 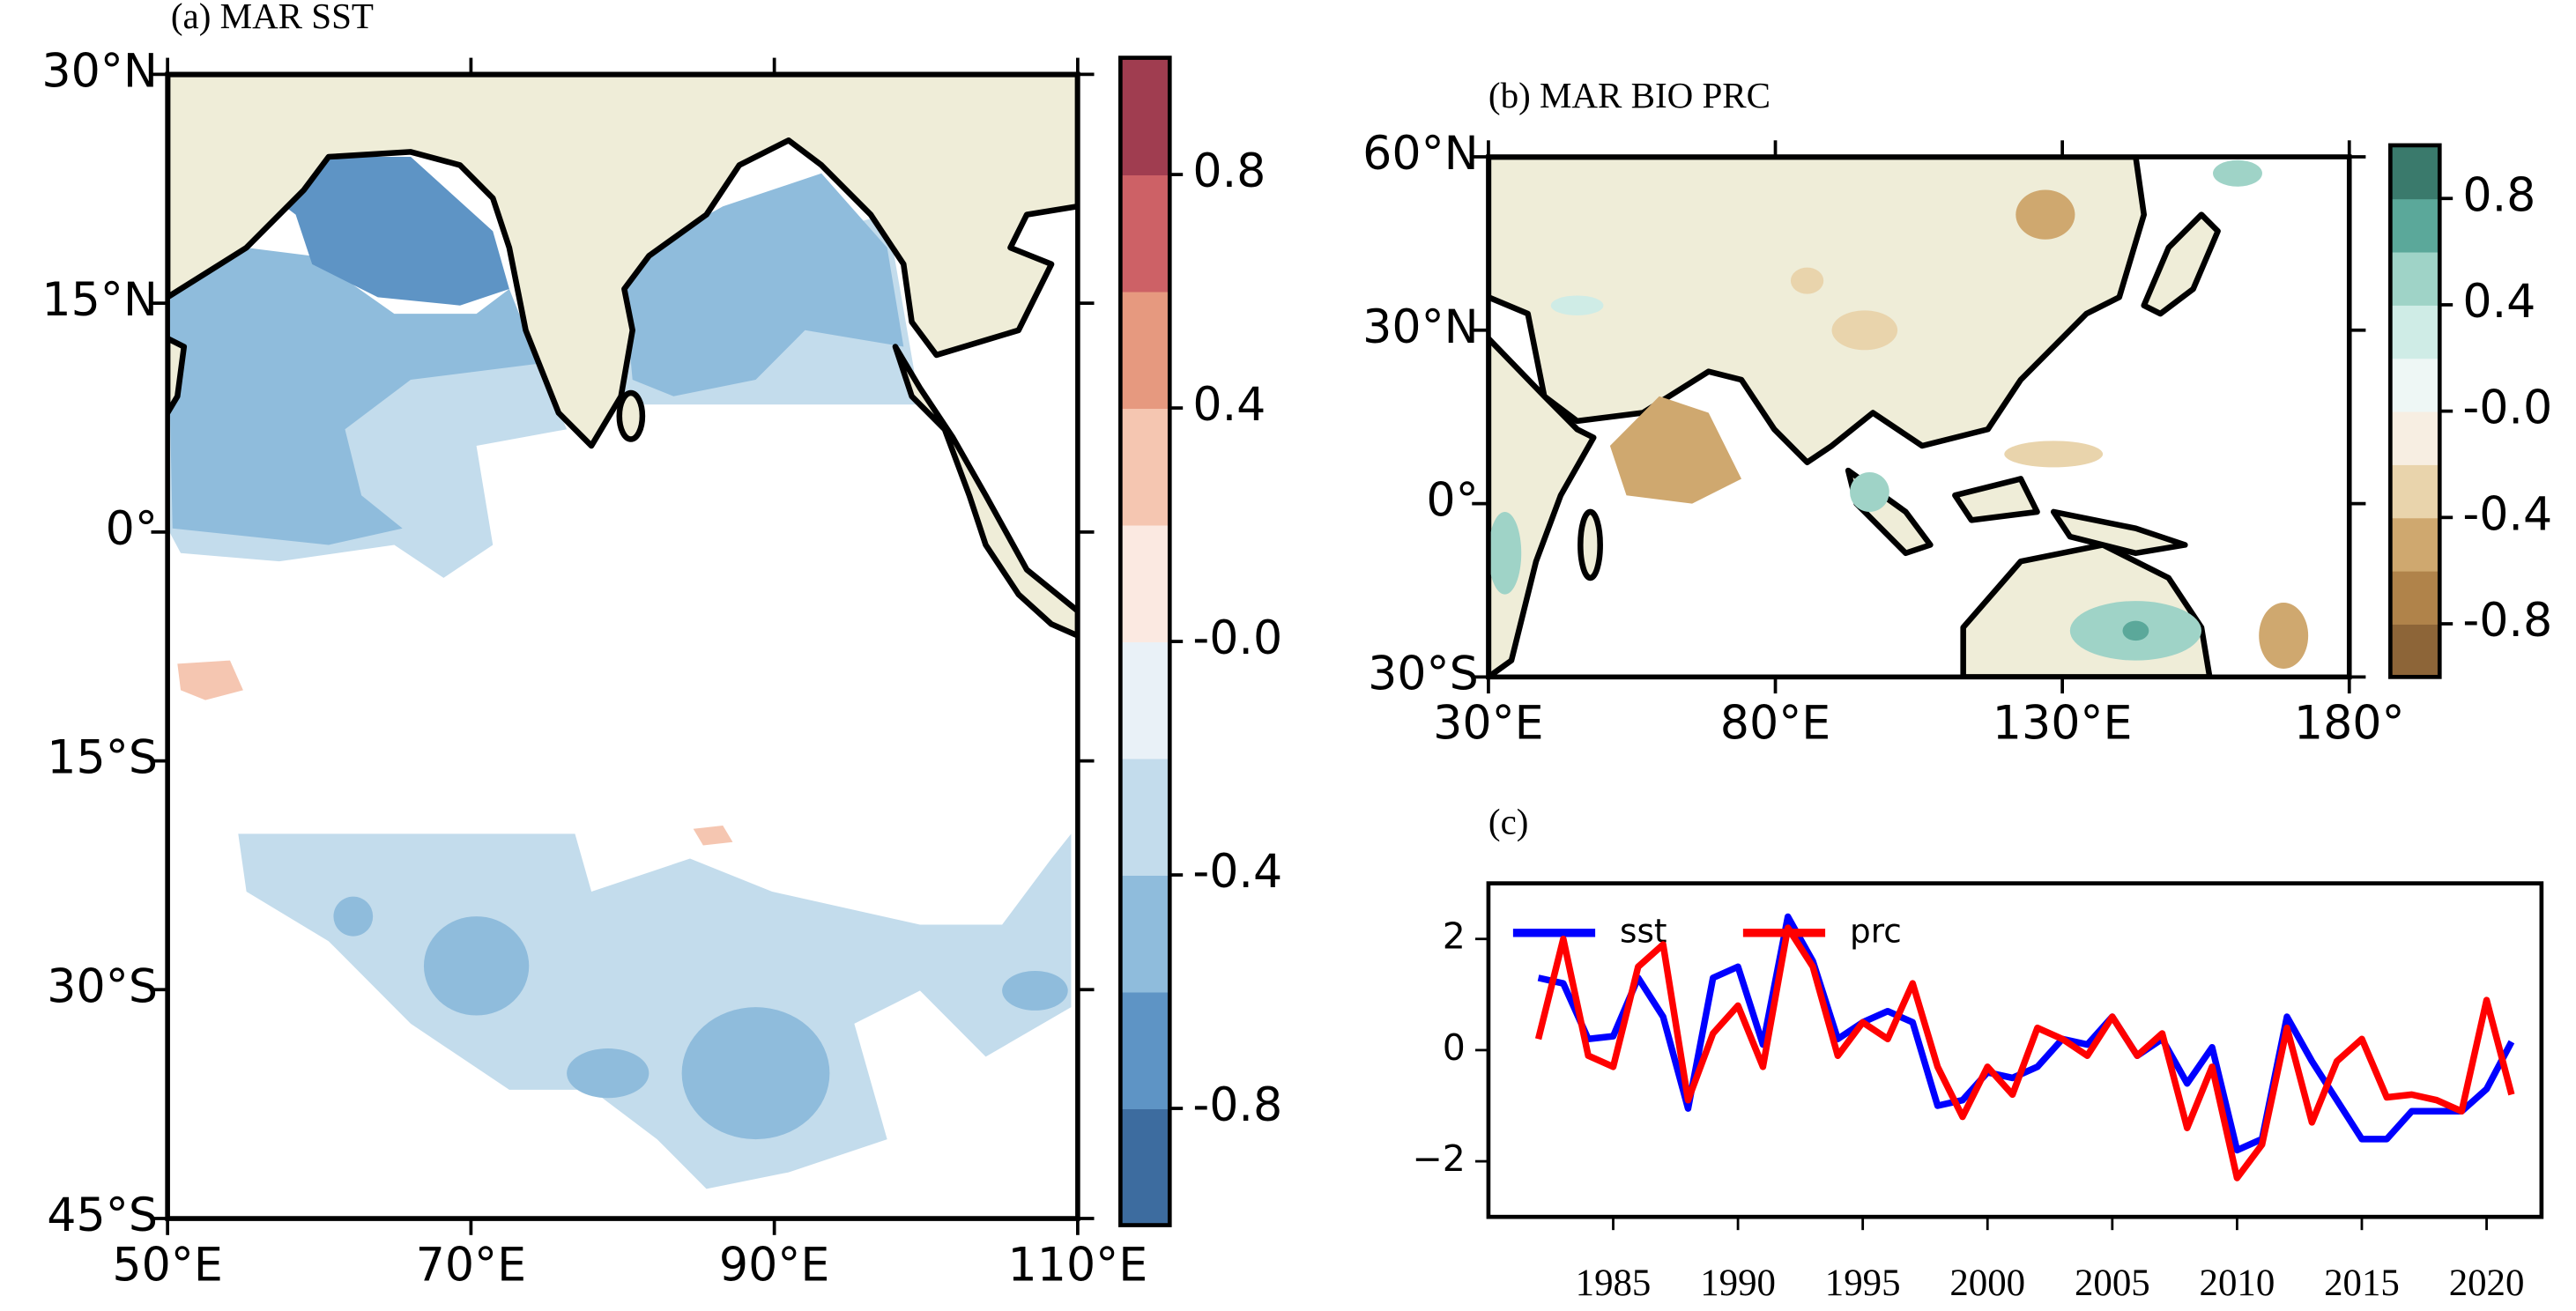 I want to click on y-tick-label: 15°N, so click(x=99, y=300).